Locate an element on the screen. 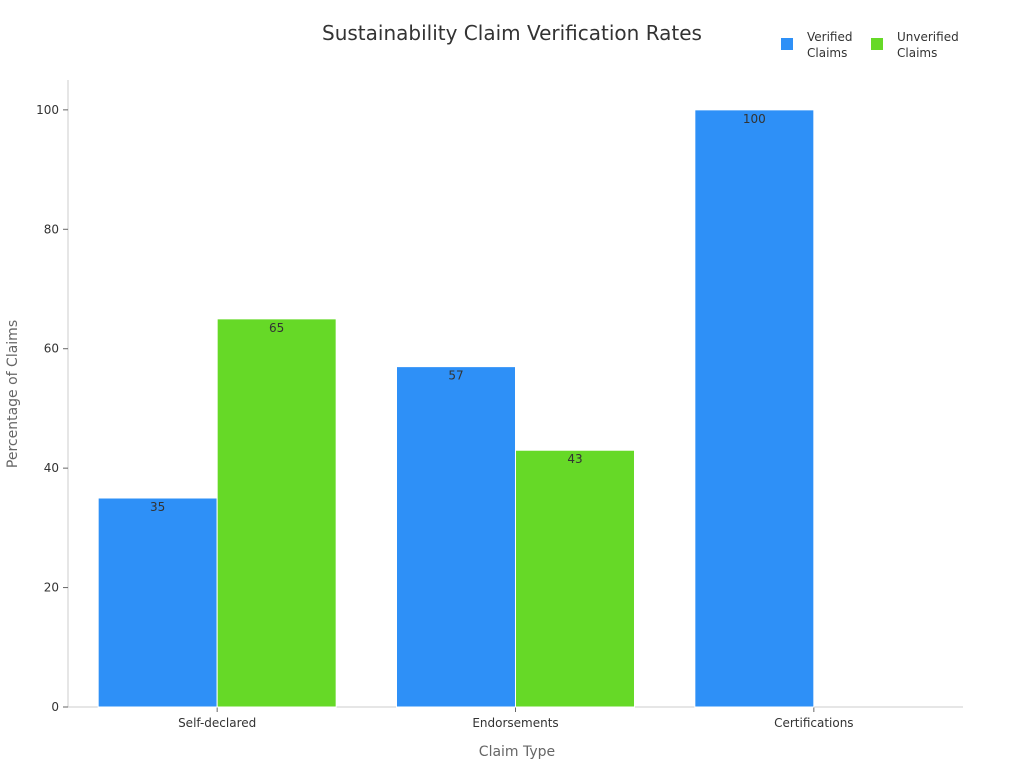 The height and width of the screenshot is (768, 1024). bar-value-label: 65 is located at coordinates (276, 328).